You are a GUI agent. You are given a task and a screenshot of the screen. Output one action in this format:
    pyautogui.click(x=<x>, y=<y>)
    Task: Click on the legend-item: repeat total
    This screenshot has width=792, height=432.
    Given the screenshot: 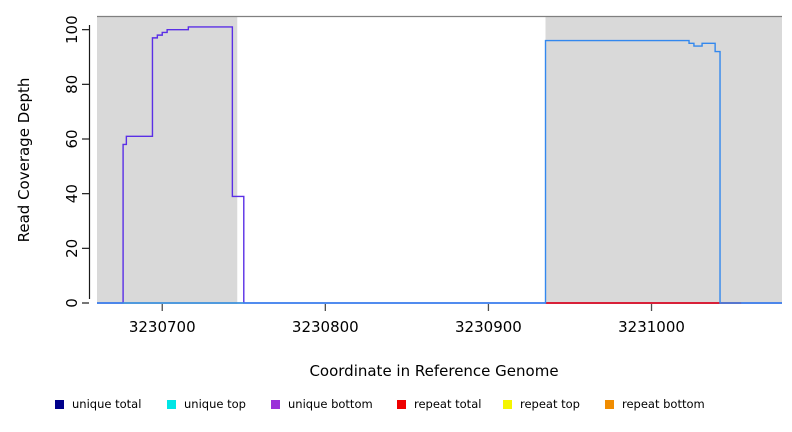 What is the action you would take?
    pyautogui.click(x=439, y=404)
    